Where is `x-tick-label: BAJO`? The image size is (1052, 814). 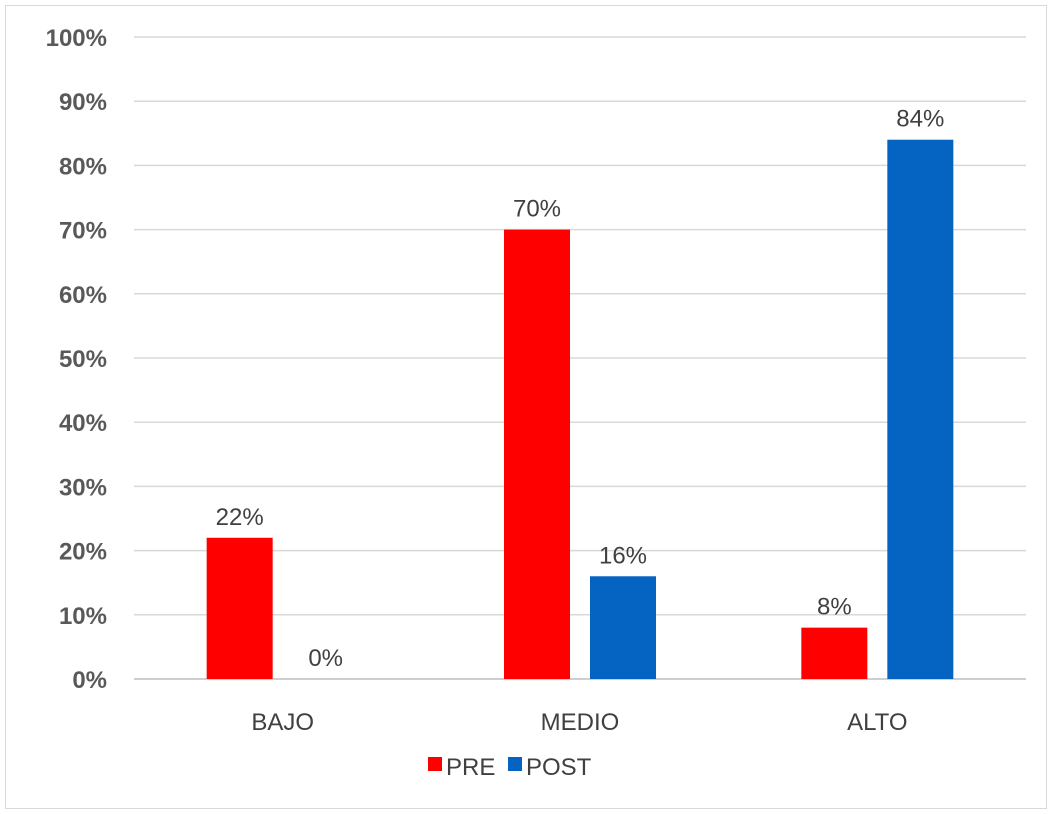
x-tick-label: BAJO is located at coordinates (282, 722).